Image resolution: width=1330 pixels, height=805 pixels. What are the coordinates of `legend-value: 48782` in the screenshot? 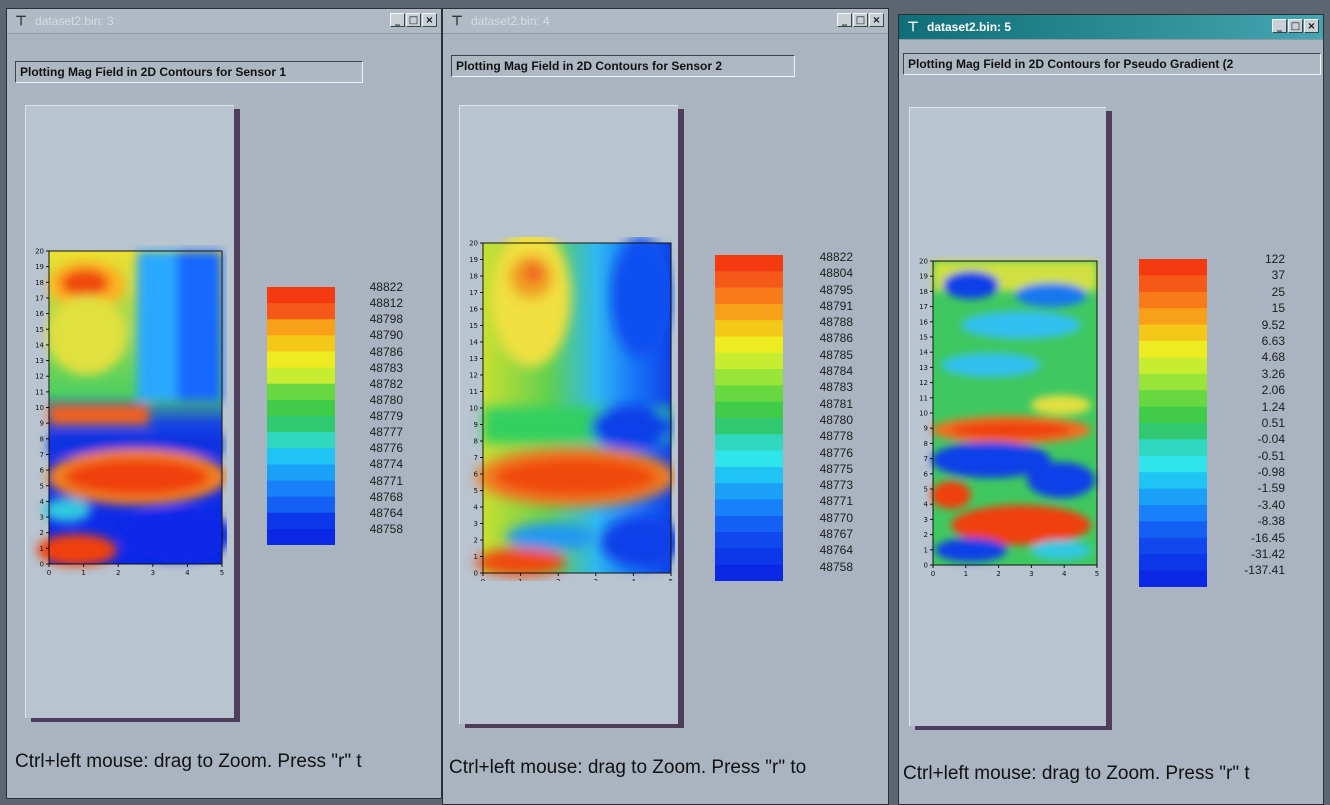 It's located at (386, 383).